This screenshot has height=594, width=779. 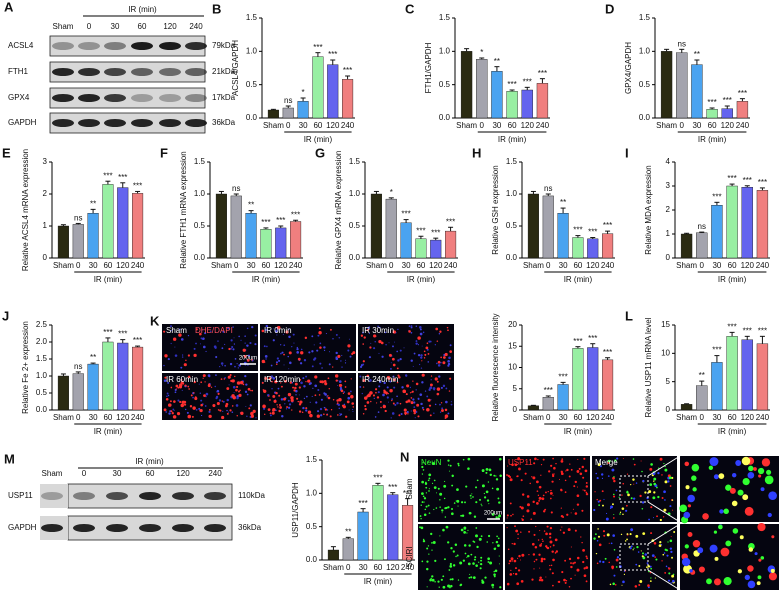 I want to click on lane-label: 30, so click(x=117, y=473).